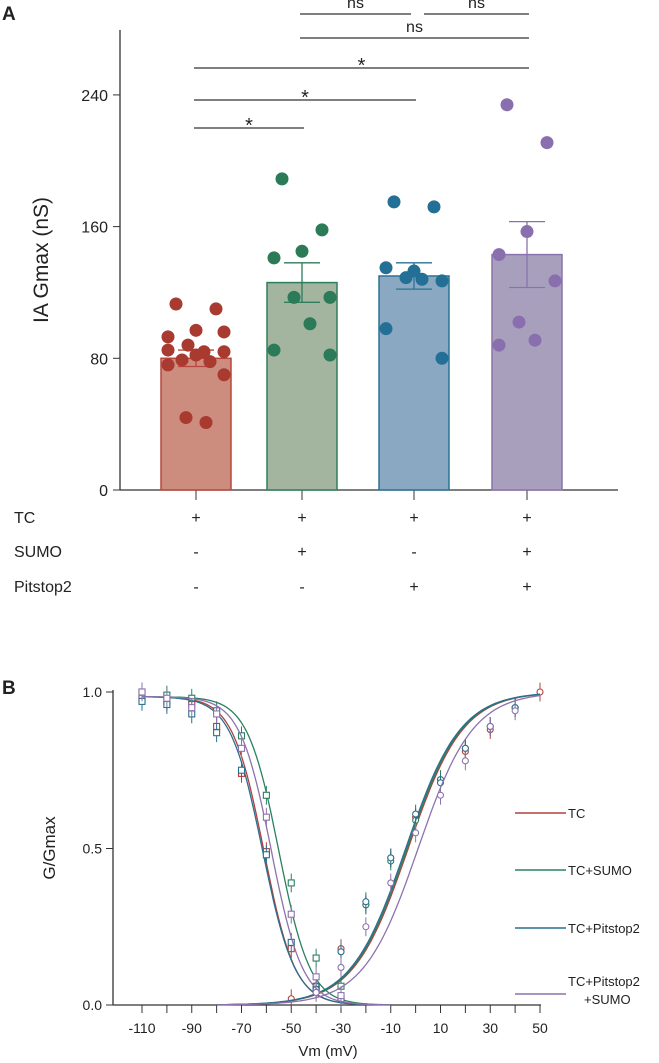 The height and width of the screenshot is (1063, 659). I want to click on bar-TC, so click(196, 424).